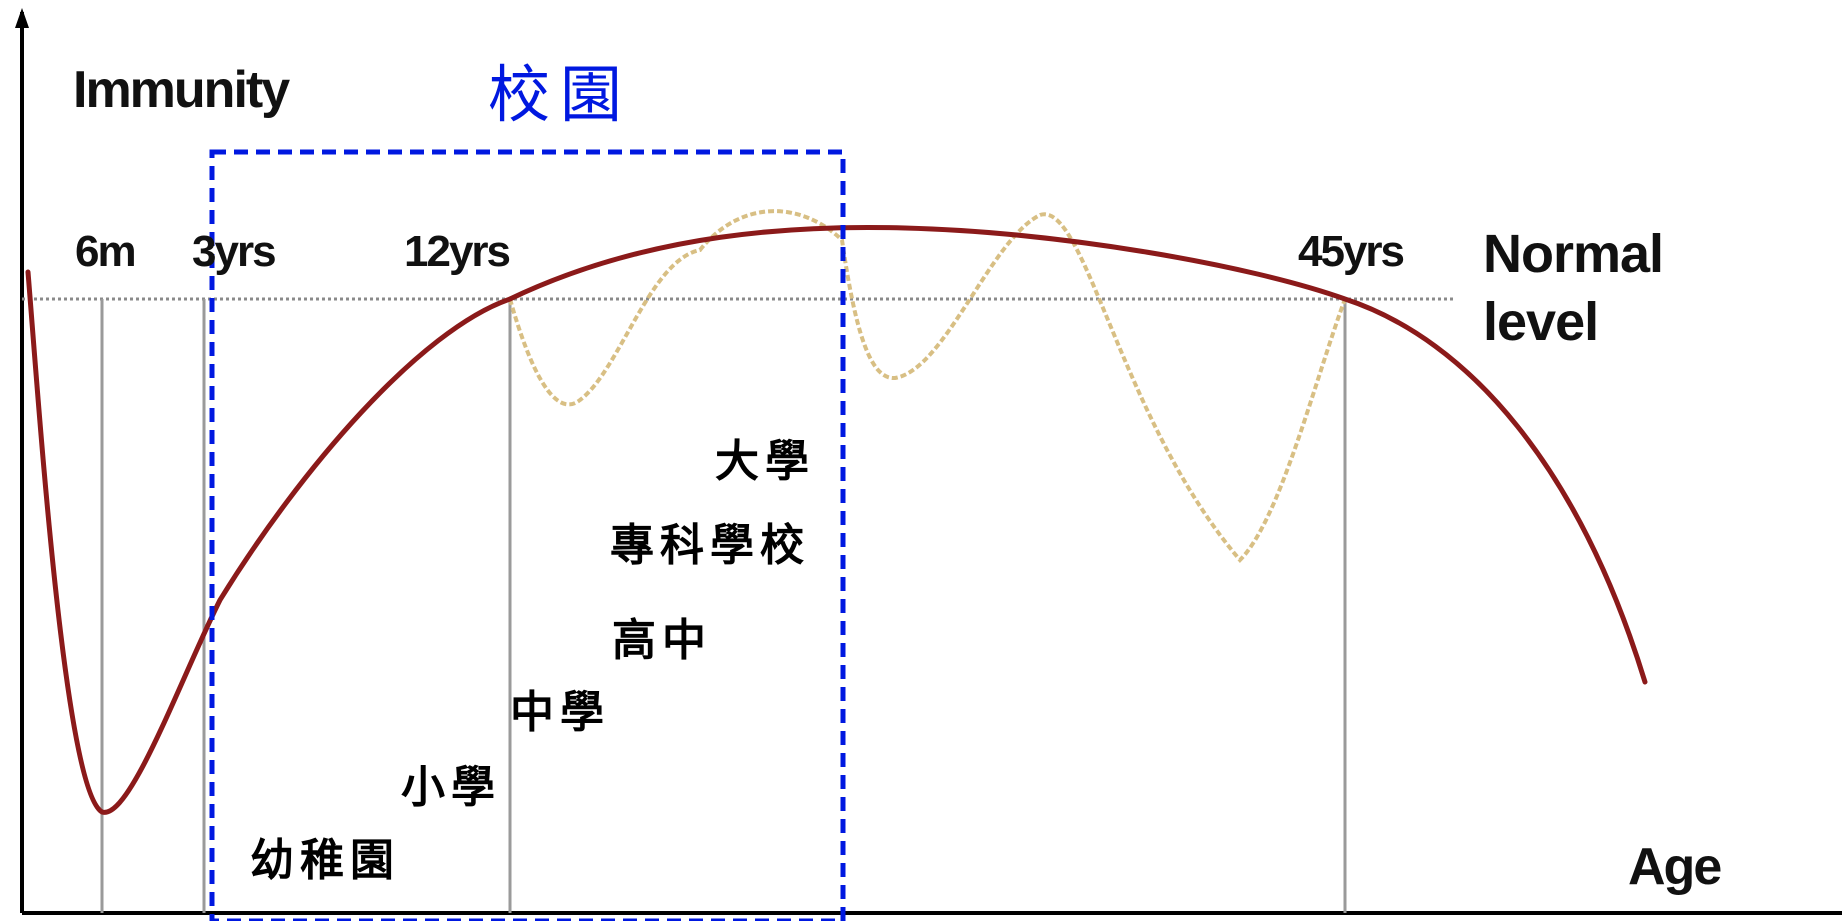 This screenshot has height=921, width=1842. Describe the element at coordinates (765, 461) in the screenshot. I see `stage-university: 大學` at that location.